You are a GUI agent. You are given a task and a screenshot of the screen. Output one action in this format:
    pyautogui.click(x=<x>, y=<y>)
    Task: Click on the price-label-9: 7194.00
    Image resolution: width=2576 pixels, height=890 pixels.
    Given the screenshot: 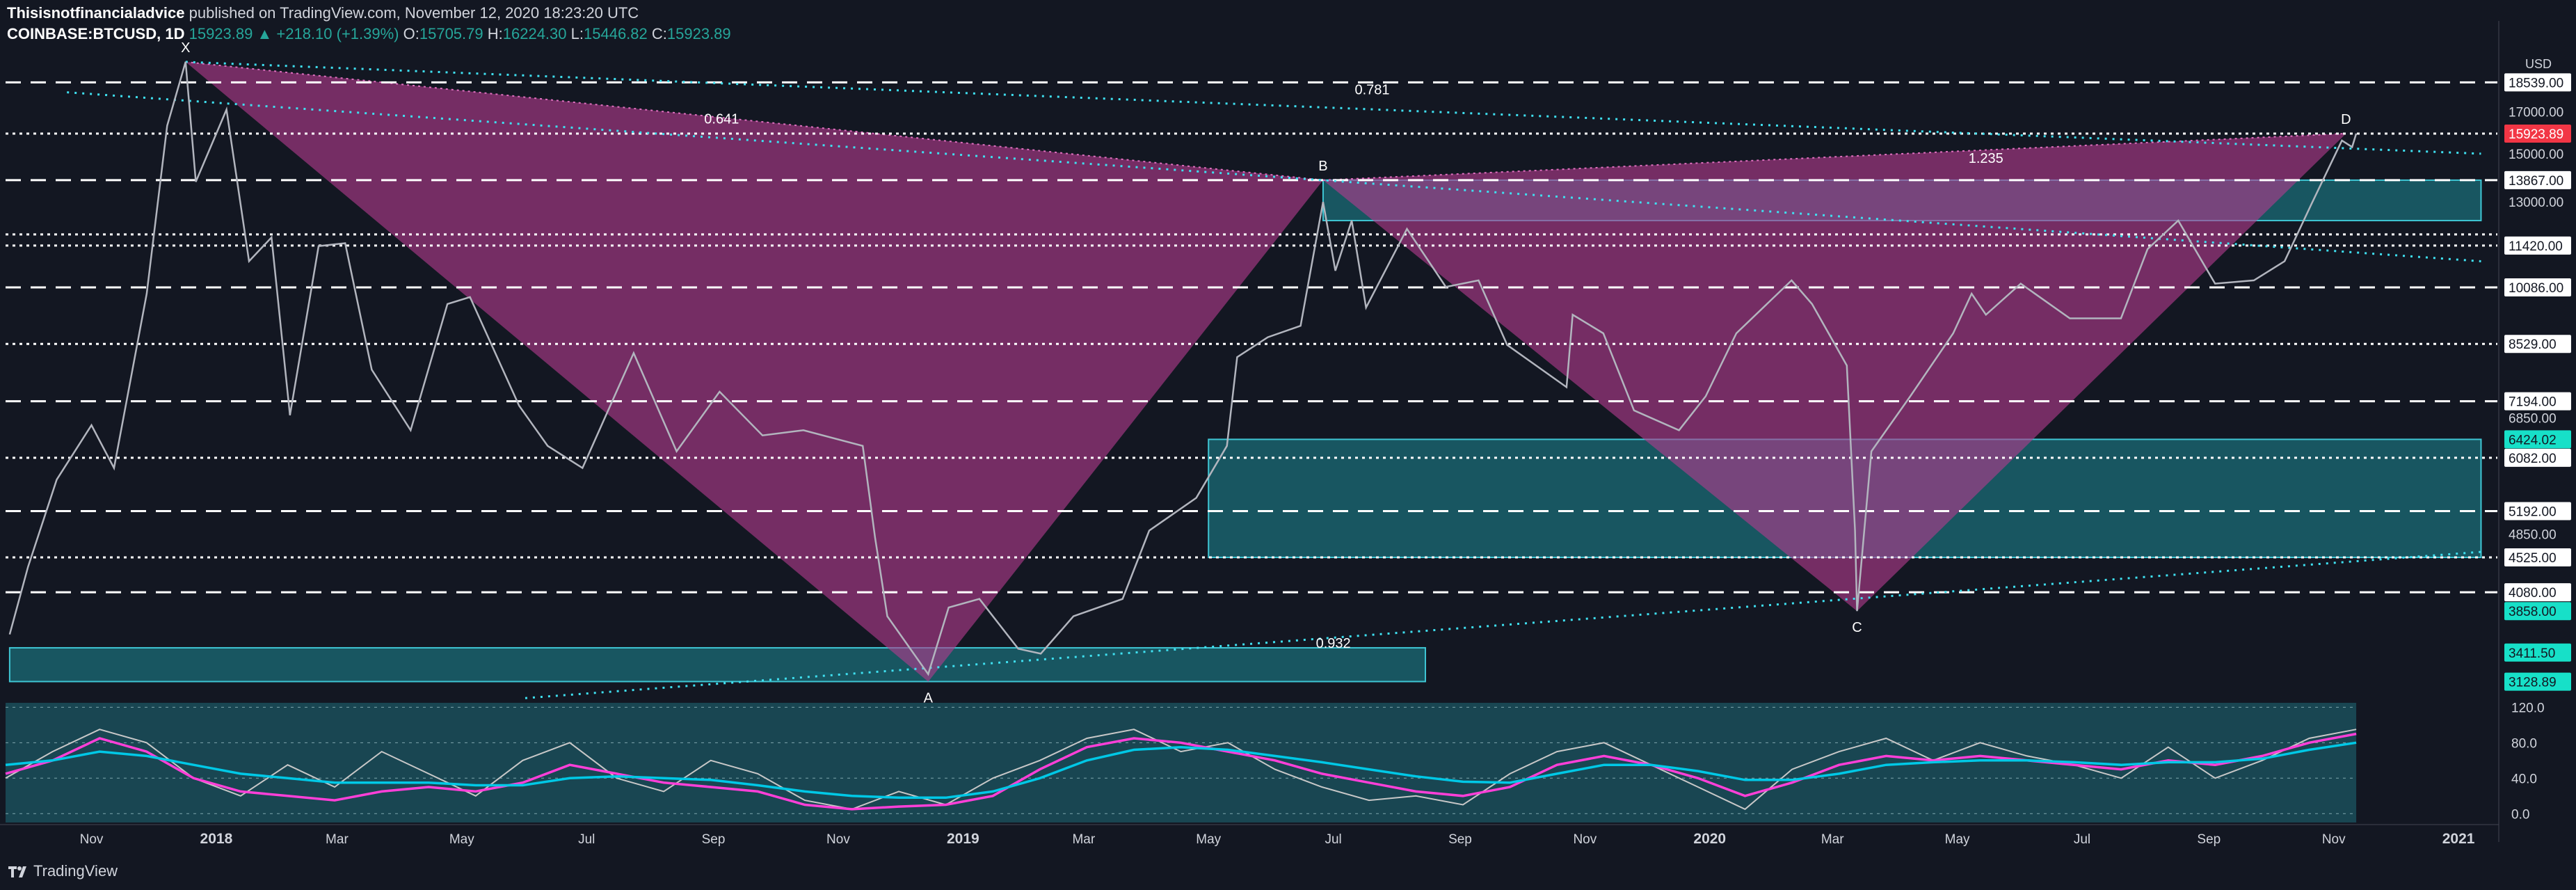 What is the action you would take?
    pyautogui.click(x=2533, y=402)
    